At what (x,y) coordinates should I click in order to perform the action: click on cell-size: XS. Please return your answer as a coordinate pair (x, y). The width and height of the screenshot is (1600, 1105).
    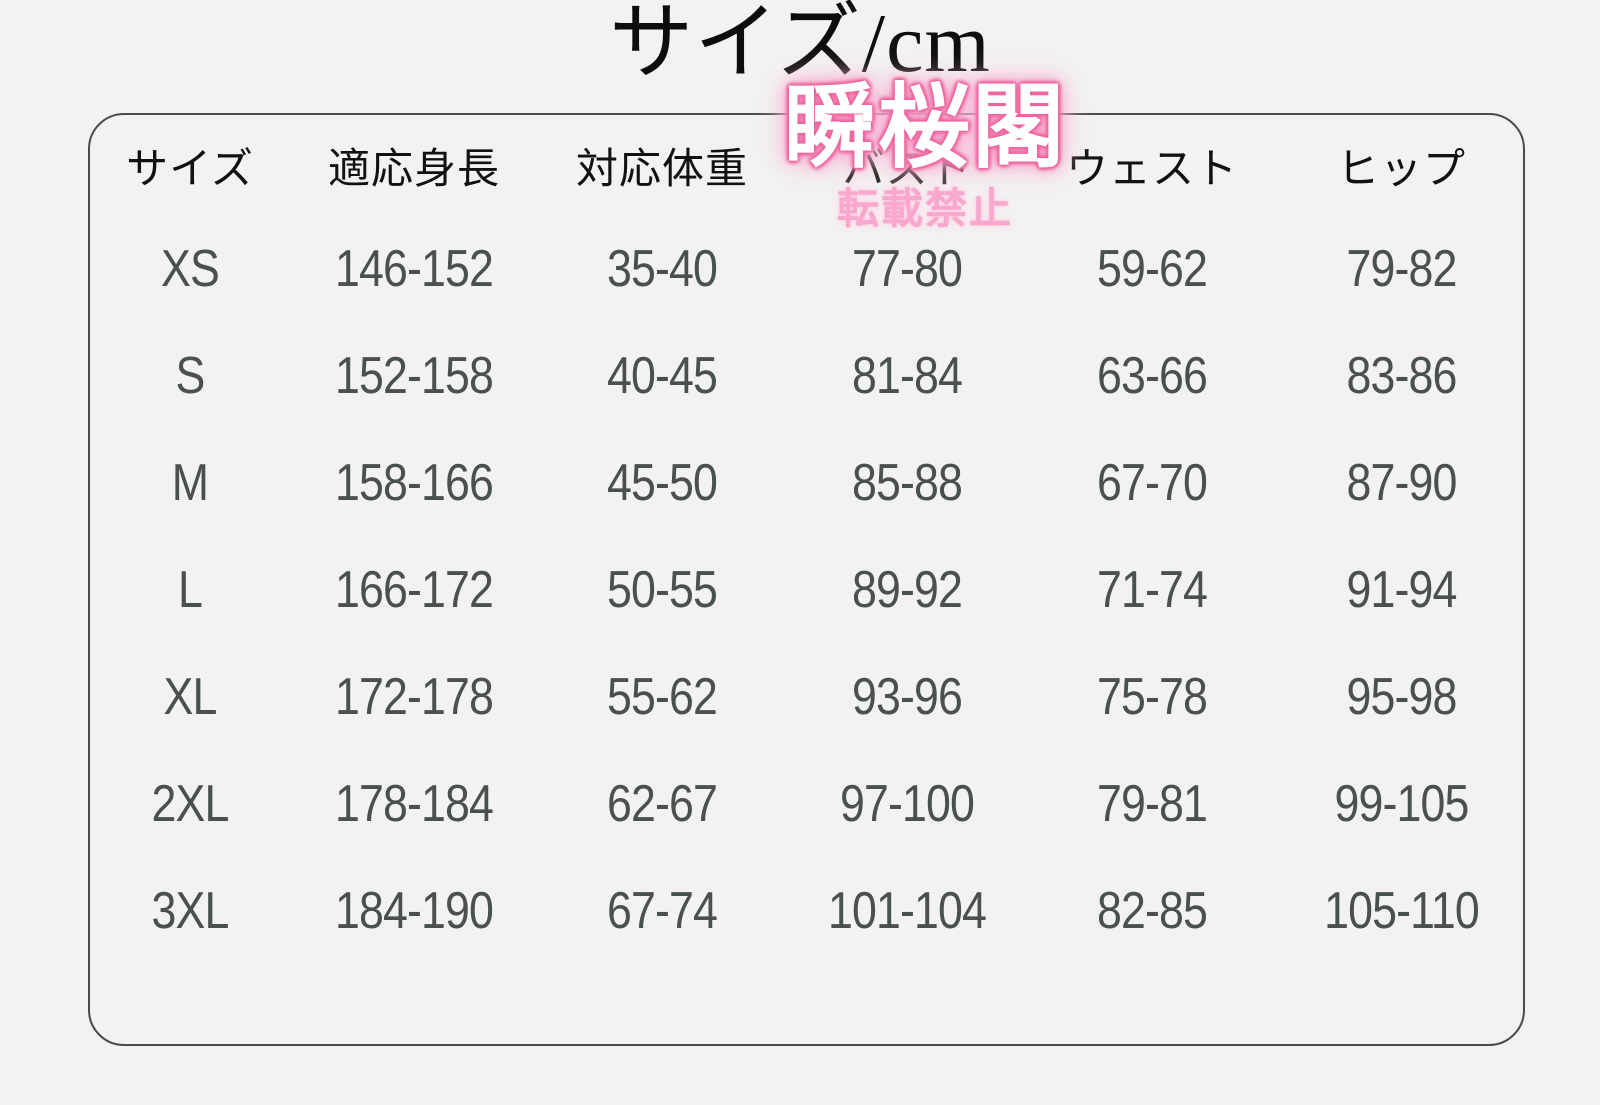
    Looking at the image, I should click on (190, 268).